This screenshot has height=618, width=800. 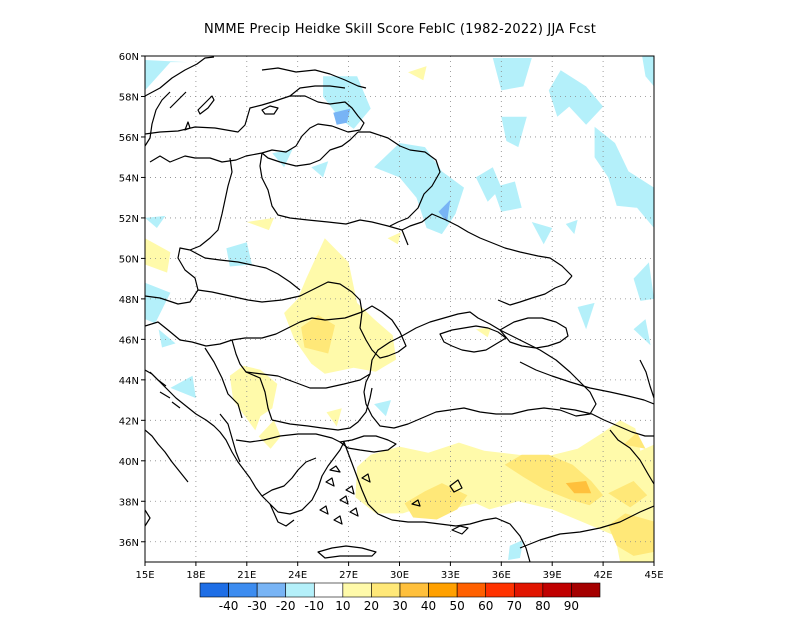 I want to click on latitude-tick-labels: 36N 38N 40N 42N 44N 46N 48N 50N 52N 54N 56N 58N 60N, so click(x=132, y=300).